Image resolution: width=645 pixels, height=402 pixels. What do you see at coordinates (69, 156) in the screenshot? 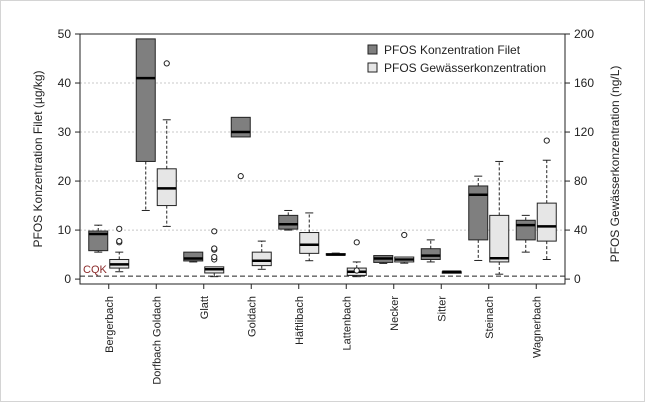
I see `left-axis: 0 10 20 30 40 50` at bounding box center [69, 156].